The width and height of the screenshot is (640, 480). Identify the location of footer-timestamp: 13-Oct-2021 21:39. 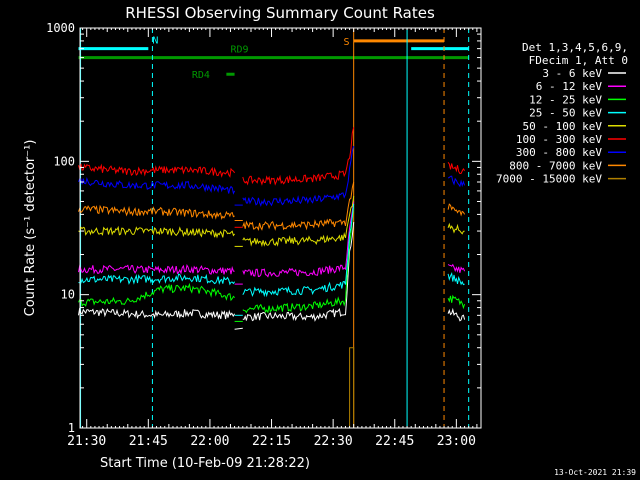
(595, 472).